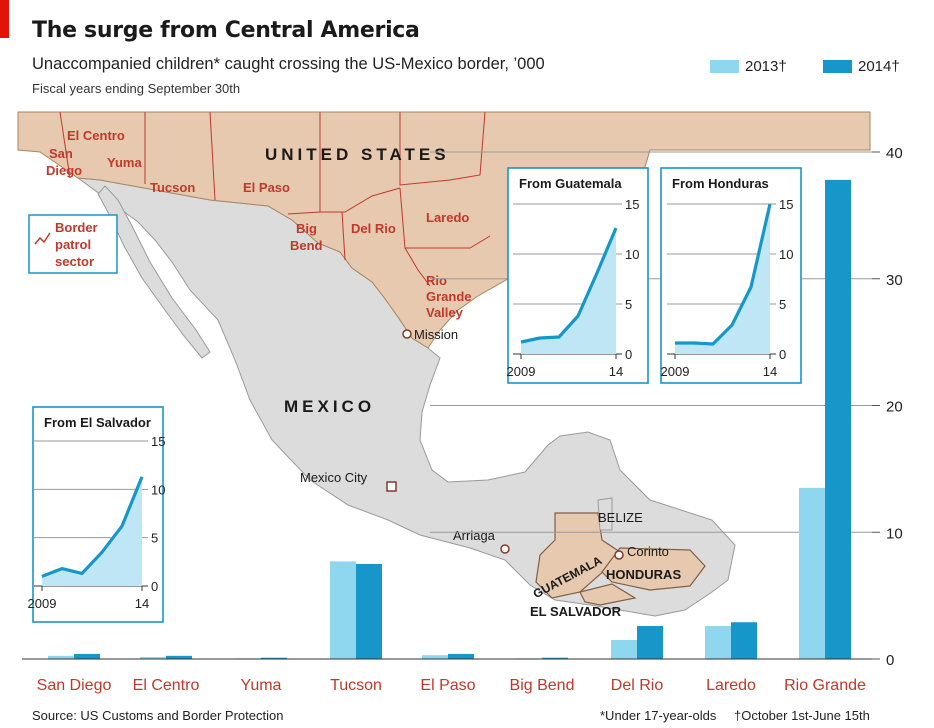 The image size is (934, 728). What do you see at coordinates (275, 199) in the screenshot?
I see `sector-borders` at bounding box center [275, 199].